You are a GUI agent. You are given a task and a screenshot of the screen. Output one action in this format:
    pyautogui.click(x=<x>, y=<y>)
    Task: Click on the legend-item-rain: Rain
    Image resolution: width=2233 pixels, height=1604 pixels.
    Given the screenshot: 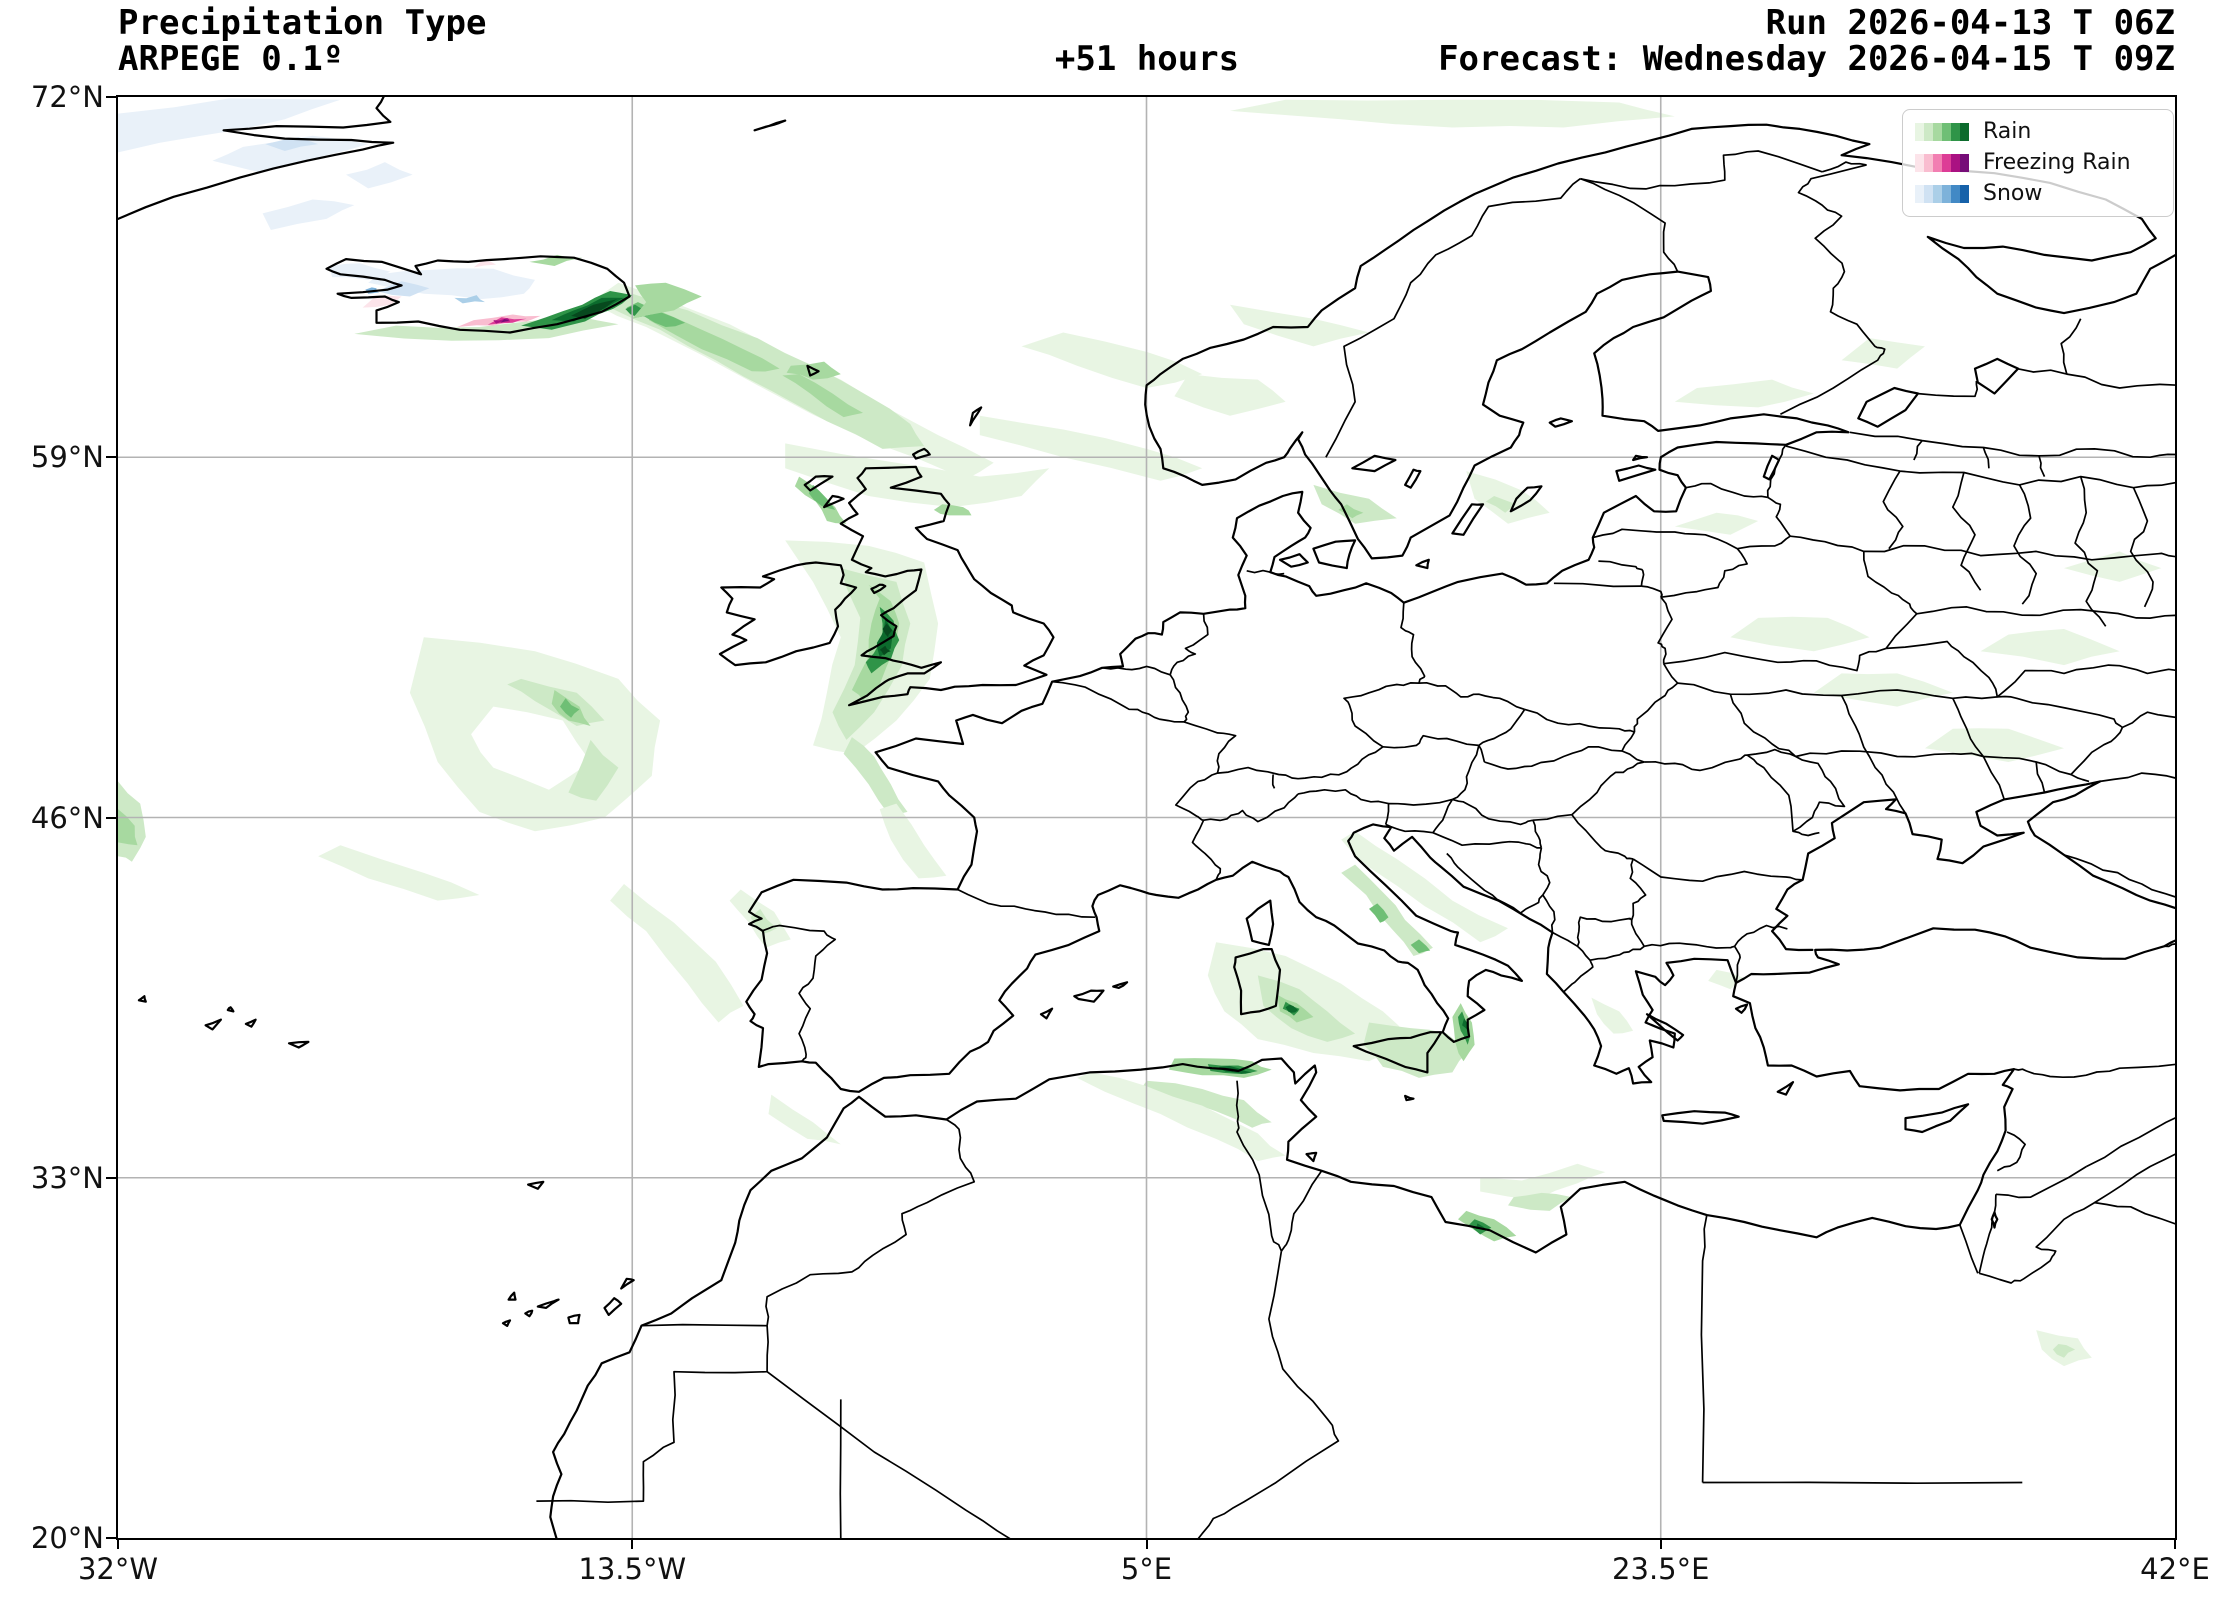 What is the action you would take?
    pyautogui.click(x=2038, y=132)
    